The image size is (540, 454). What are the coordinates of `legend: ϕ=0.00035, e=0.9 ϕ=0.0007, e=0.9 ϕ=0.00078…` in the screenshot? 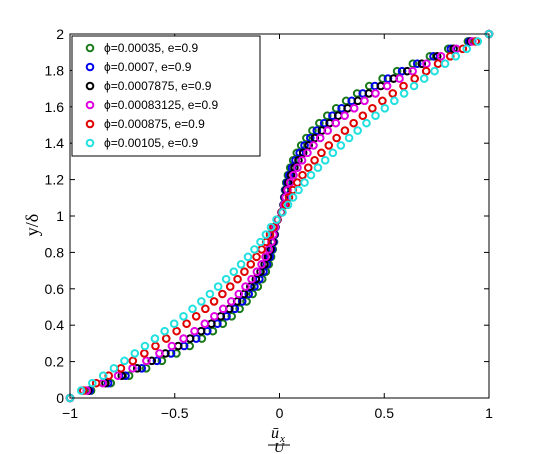 It's located at (166, 96).